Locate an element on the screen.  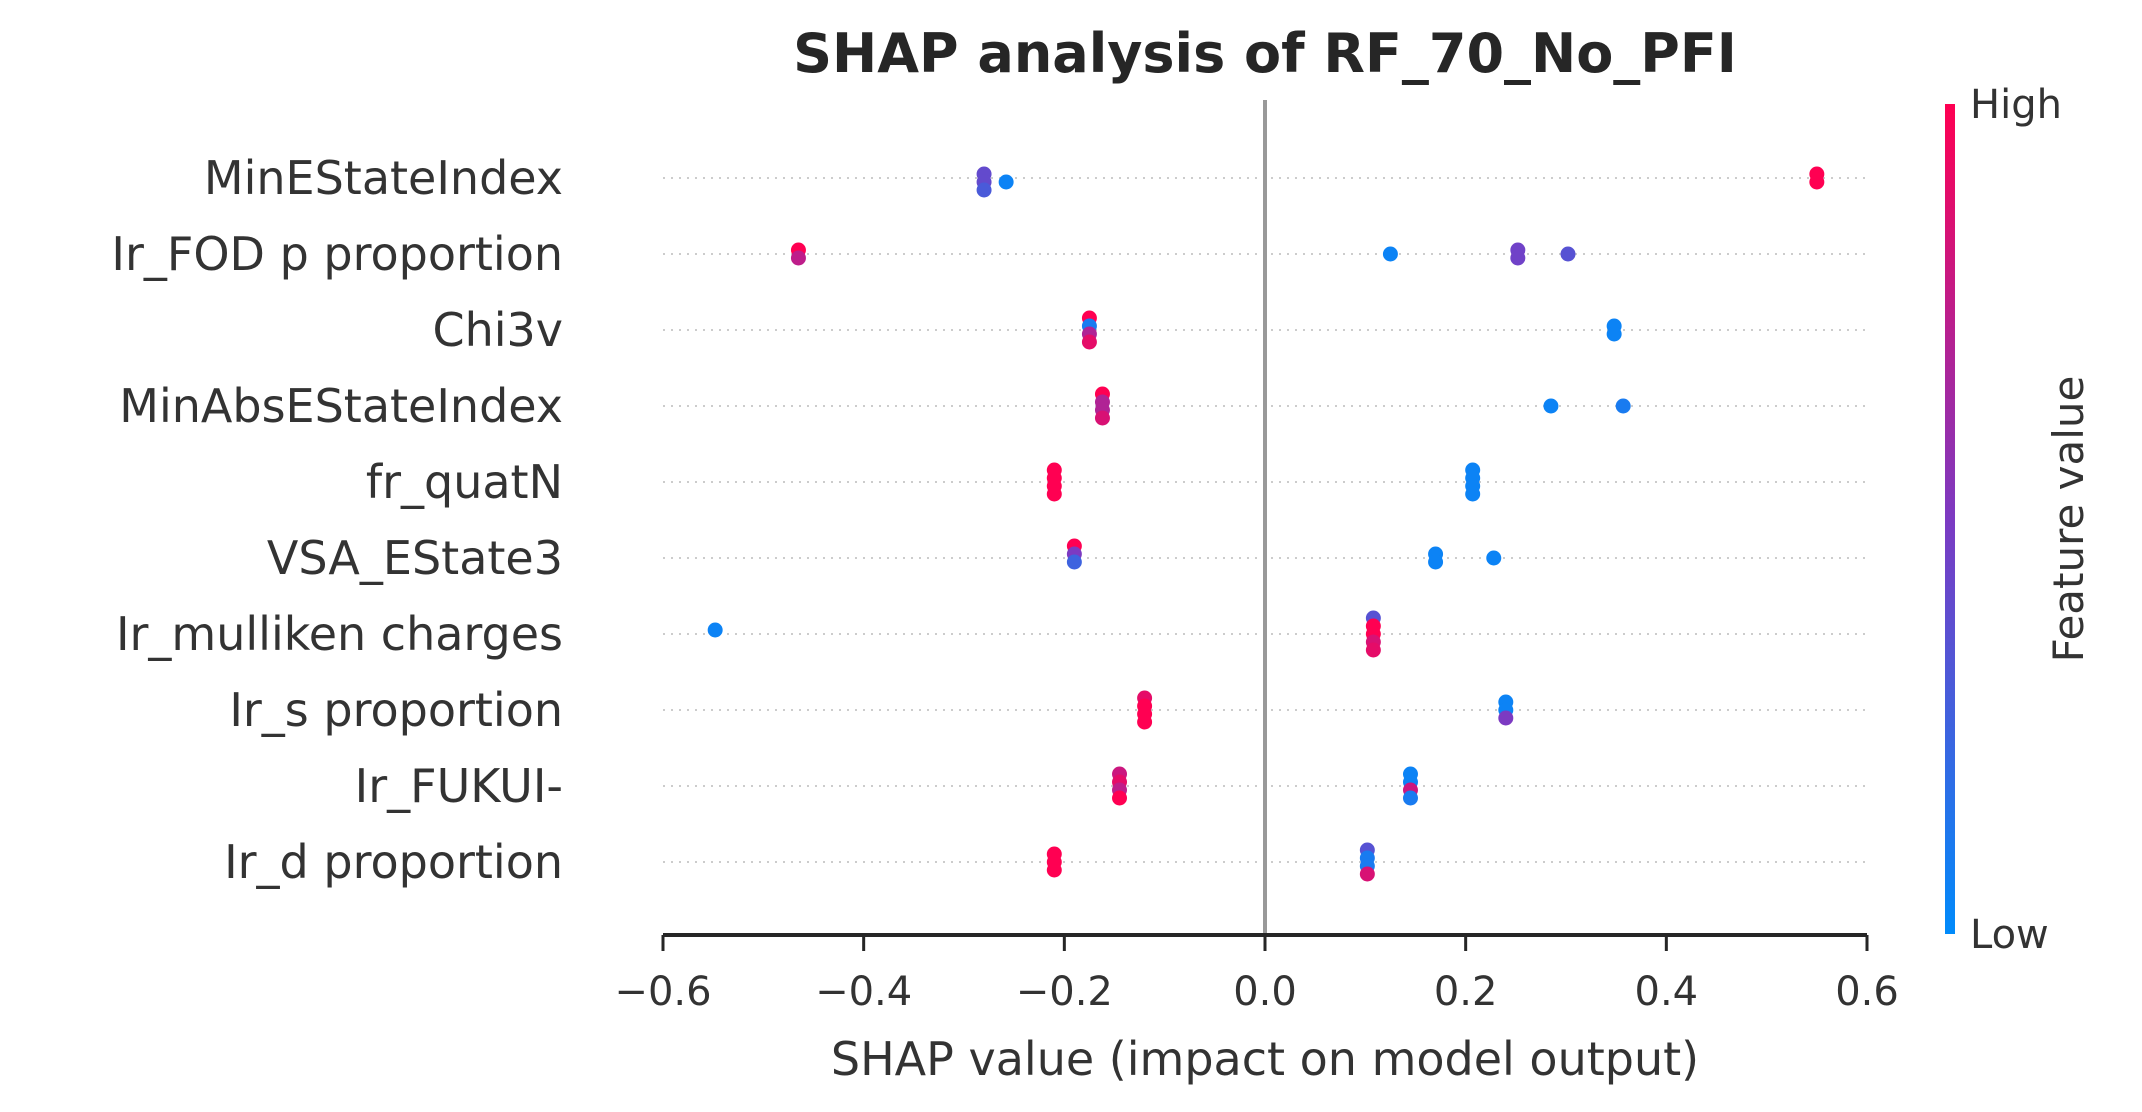
feature-label: Ir_d proportion is located at coordinates (393, 862).